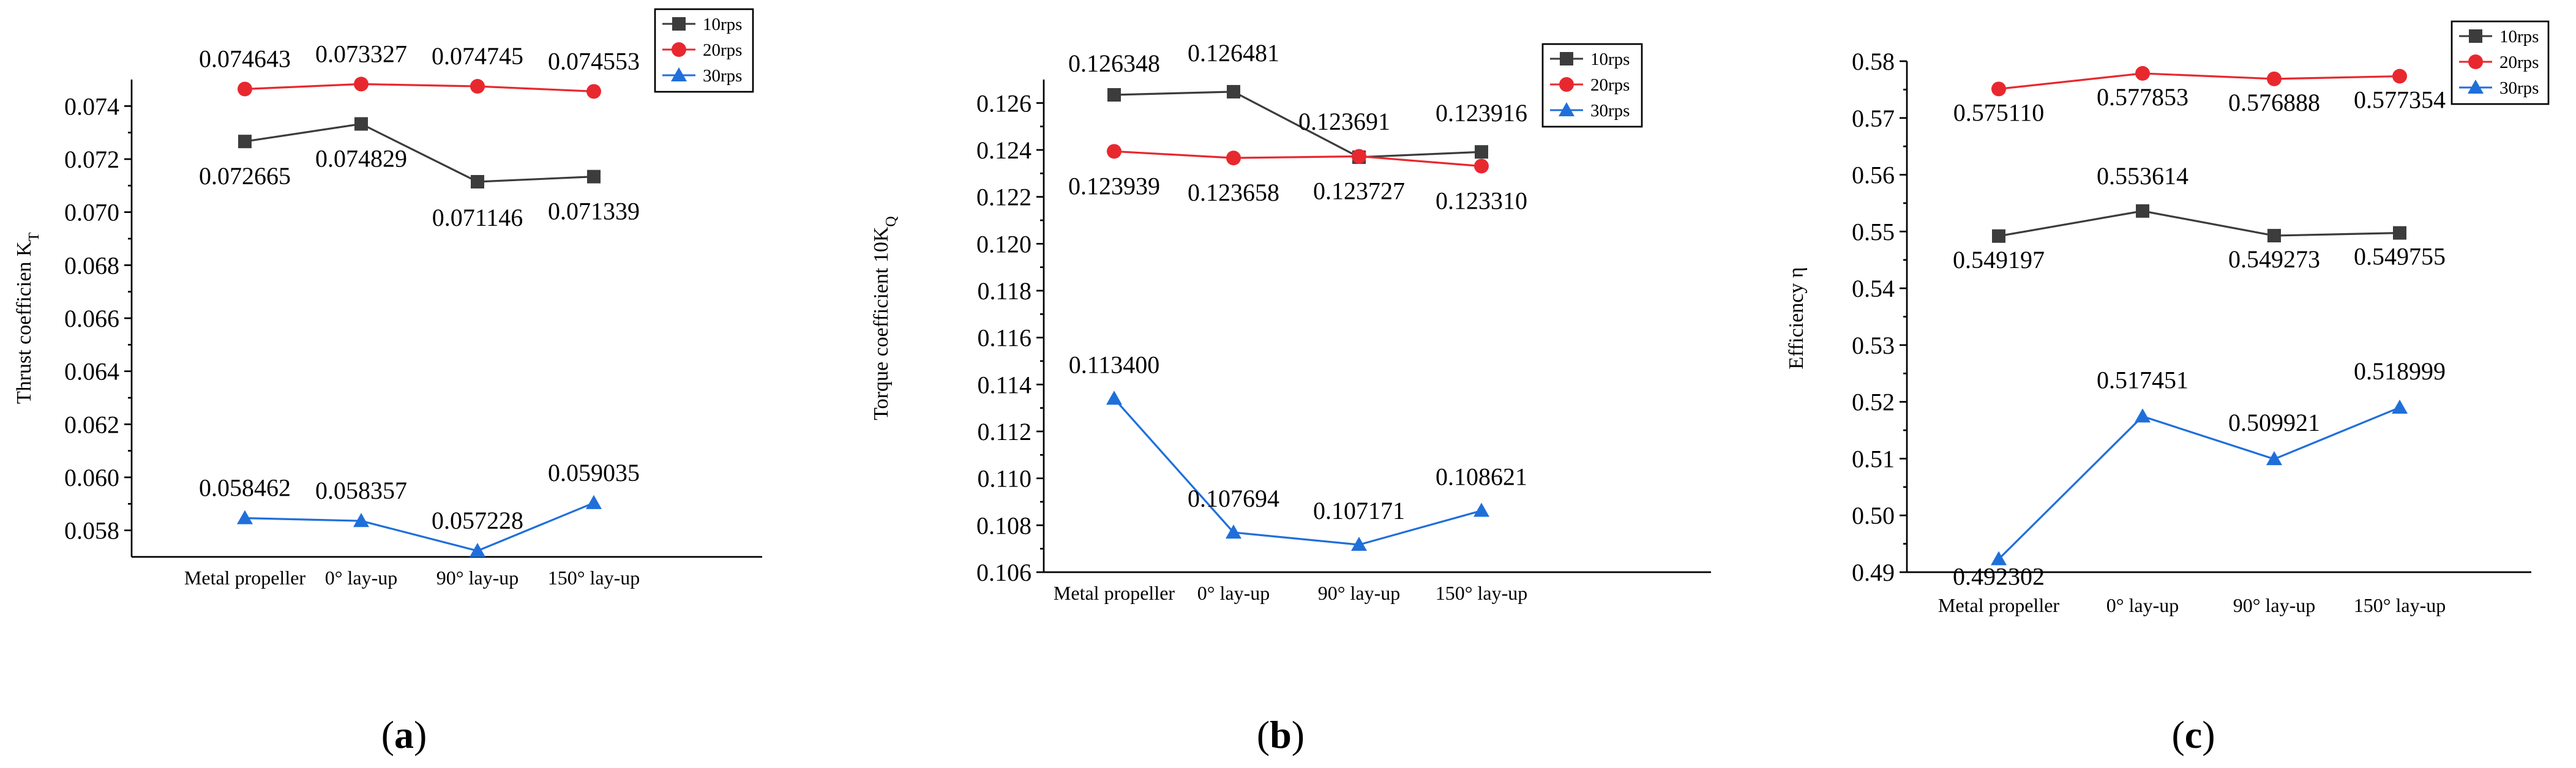 This screenshot has height=768, width=2576. I want to click on y-tick-label: 0.49, so click(1873, 572).